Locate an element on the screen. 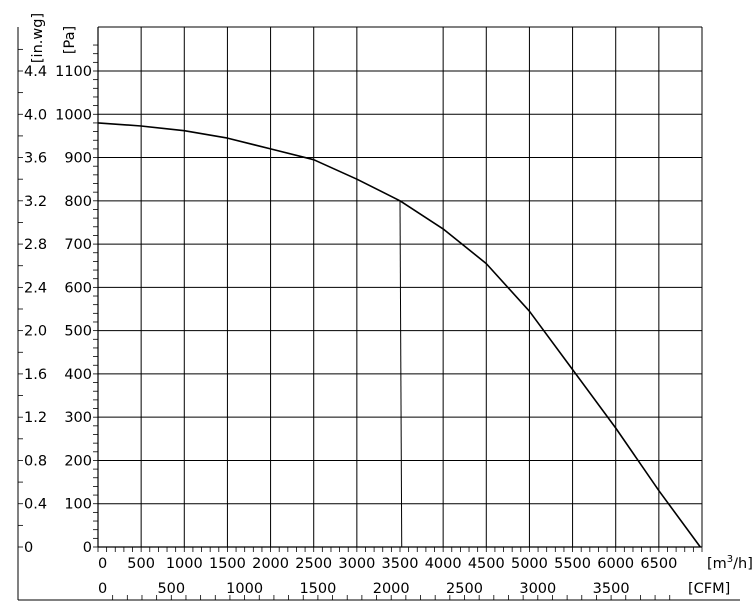  y-tick-label: 800 is located at coordinates (78, 202).